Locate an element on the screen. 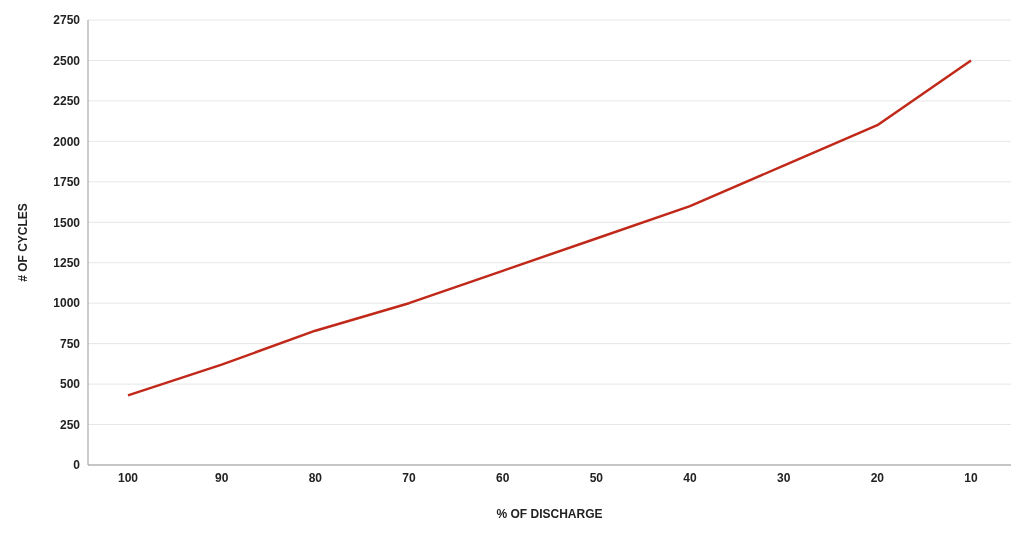  x-tick-label: 70 is located at coordinates (409, 477).